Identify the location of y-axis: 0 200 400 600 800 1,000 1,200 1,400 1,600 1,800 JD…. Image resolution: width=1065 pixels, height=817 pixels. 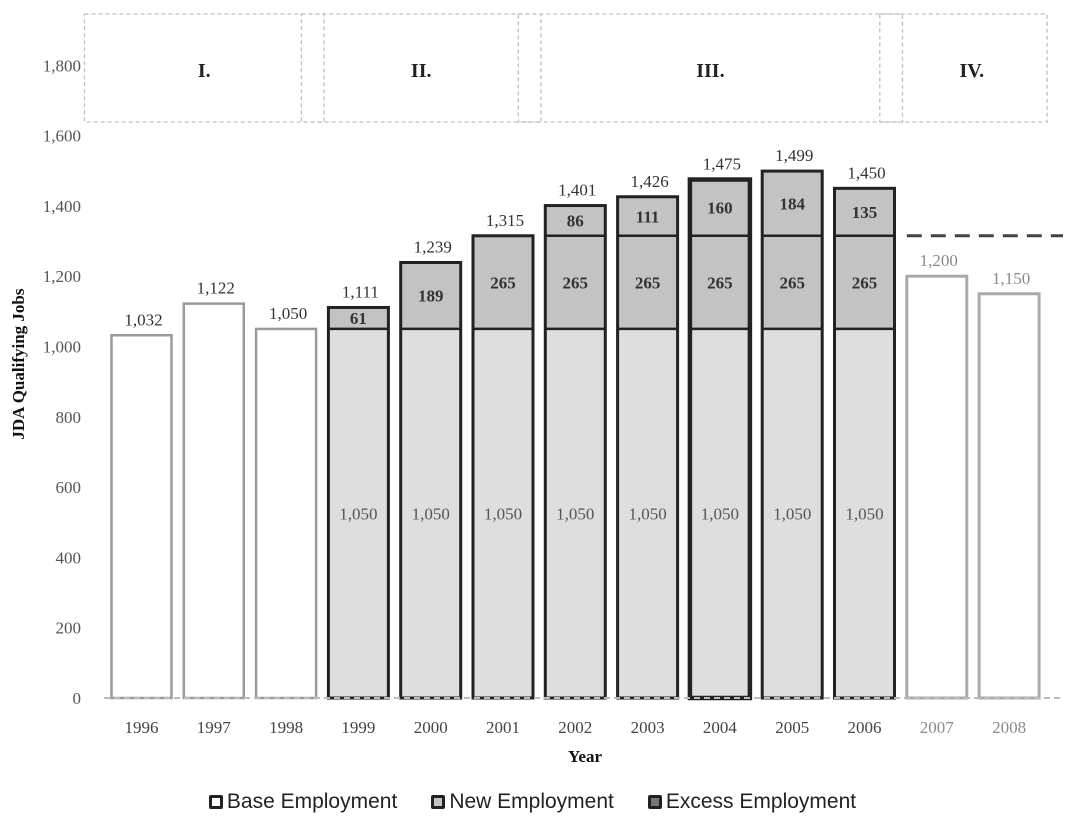
(45, 382).